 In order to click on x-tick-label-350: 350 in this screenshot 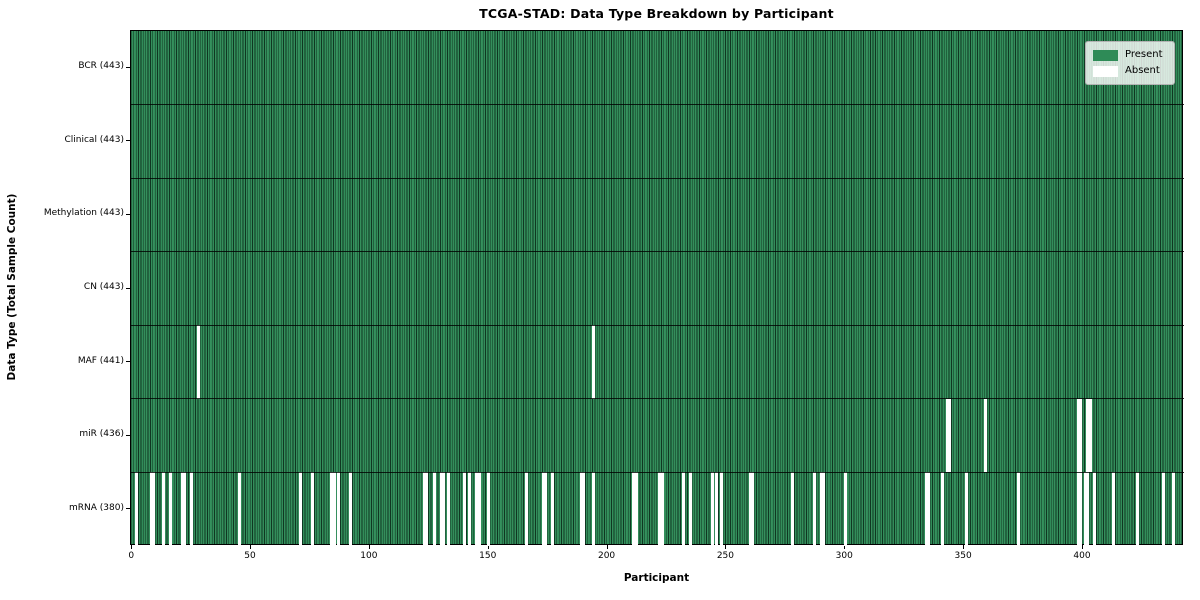, I will do `click(963, 556)`.